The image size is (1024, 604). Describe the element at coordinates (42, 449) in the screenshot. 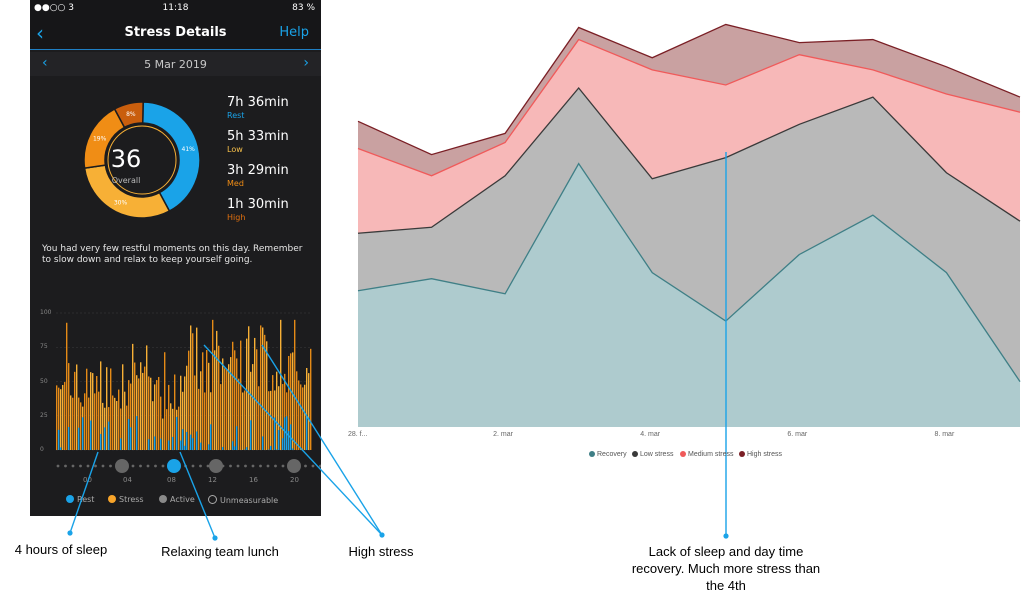

I see `stress-y-tick: 0` at that location.